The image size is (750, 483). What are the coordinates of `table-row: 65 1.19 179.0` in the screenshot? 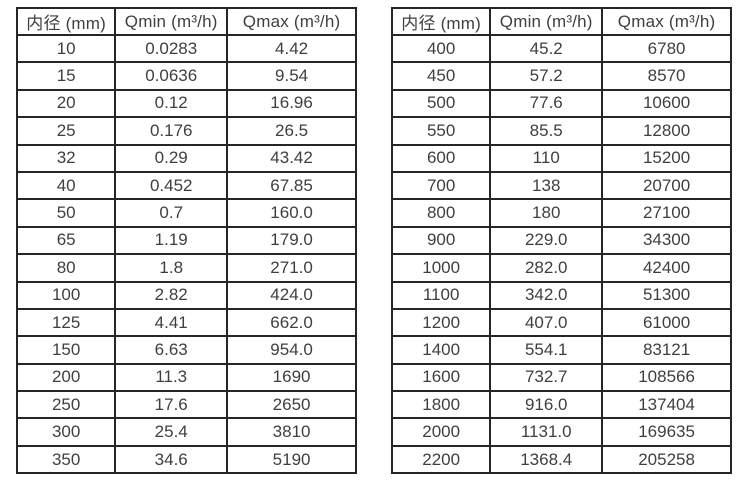 It's located at (186, 240).